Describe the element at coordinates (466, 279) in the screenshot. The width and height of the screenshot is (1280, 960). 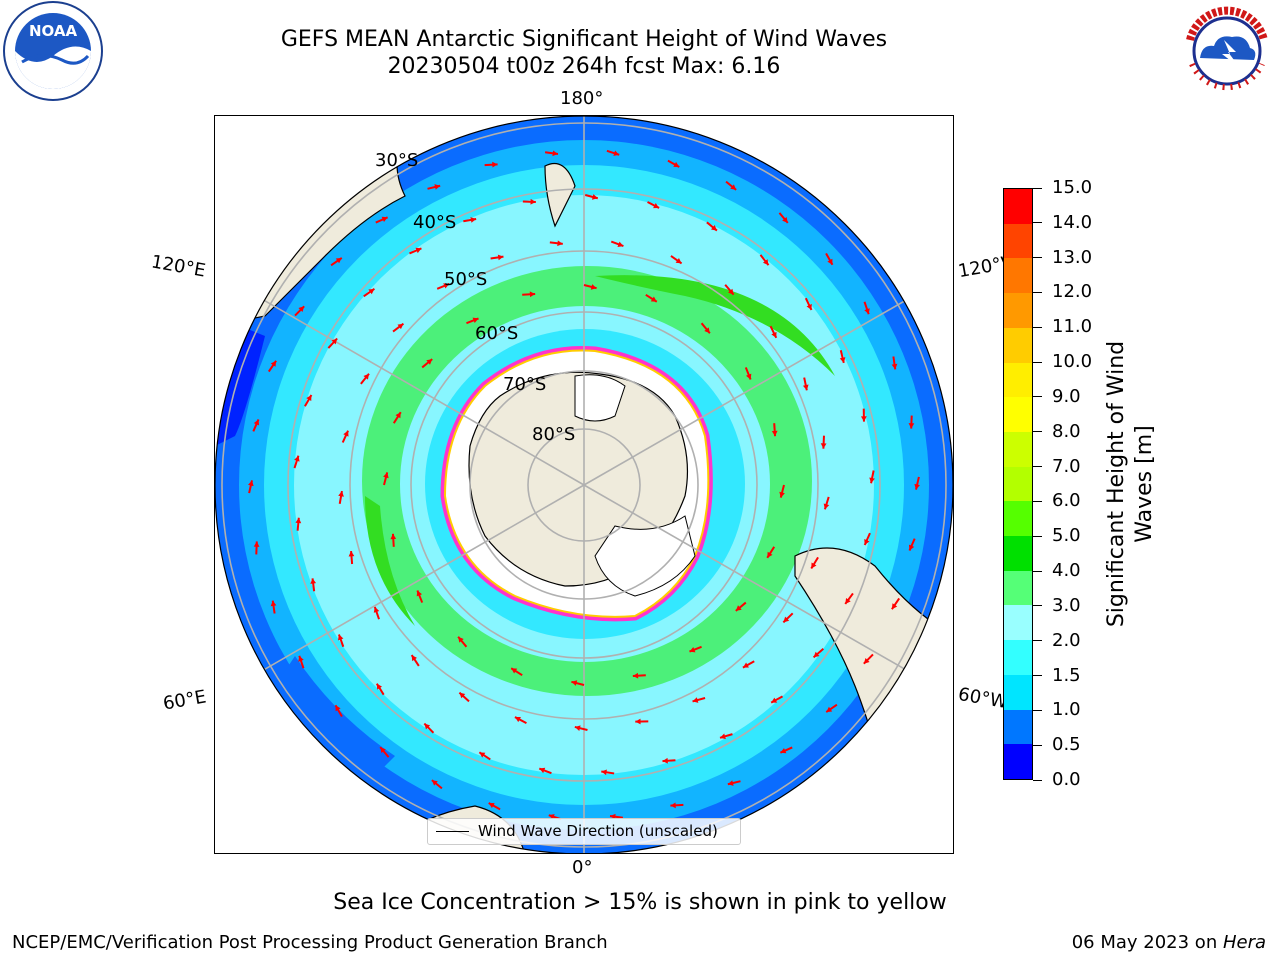
I see `lat-label-50s: 50°S` at that location.